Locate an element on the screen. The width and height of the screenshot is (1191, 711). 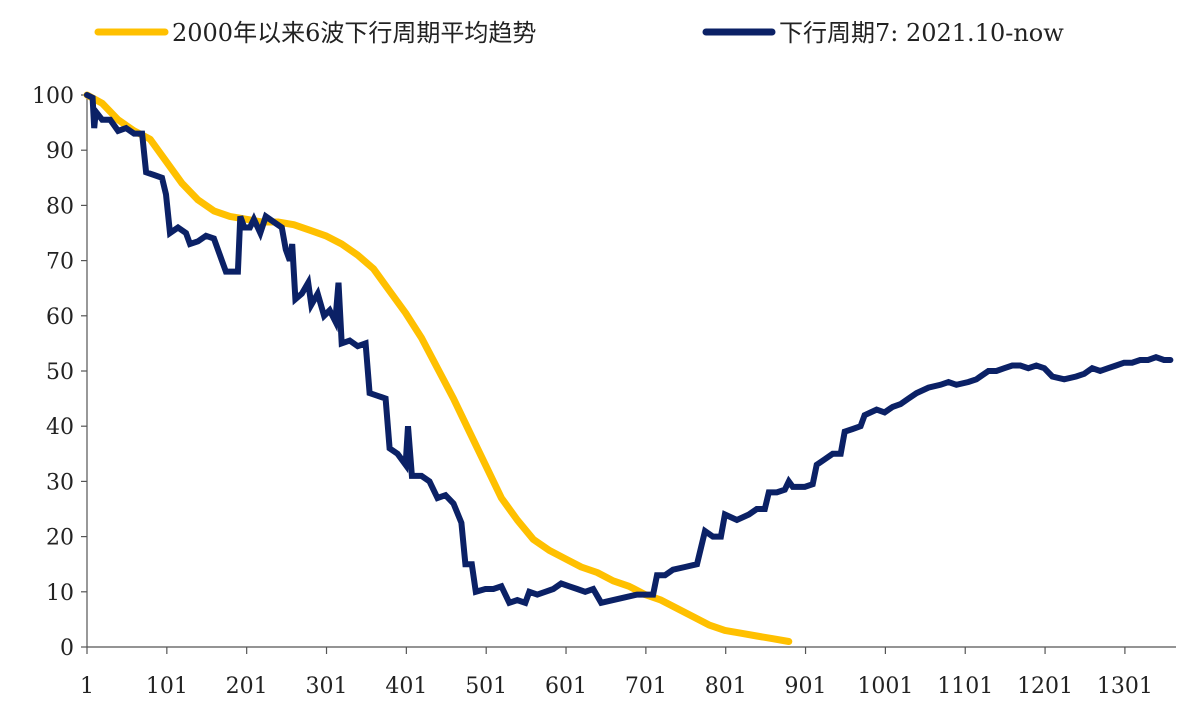
x-tick-label: 401 is located at coordinates (406, 686).